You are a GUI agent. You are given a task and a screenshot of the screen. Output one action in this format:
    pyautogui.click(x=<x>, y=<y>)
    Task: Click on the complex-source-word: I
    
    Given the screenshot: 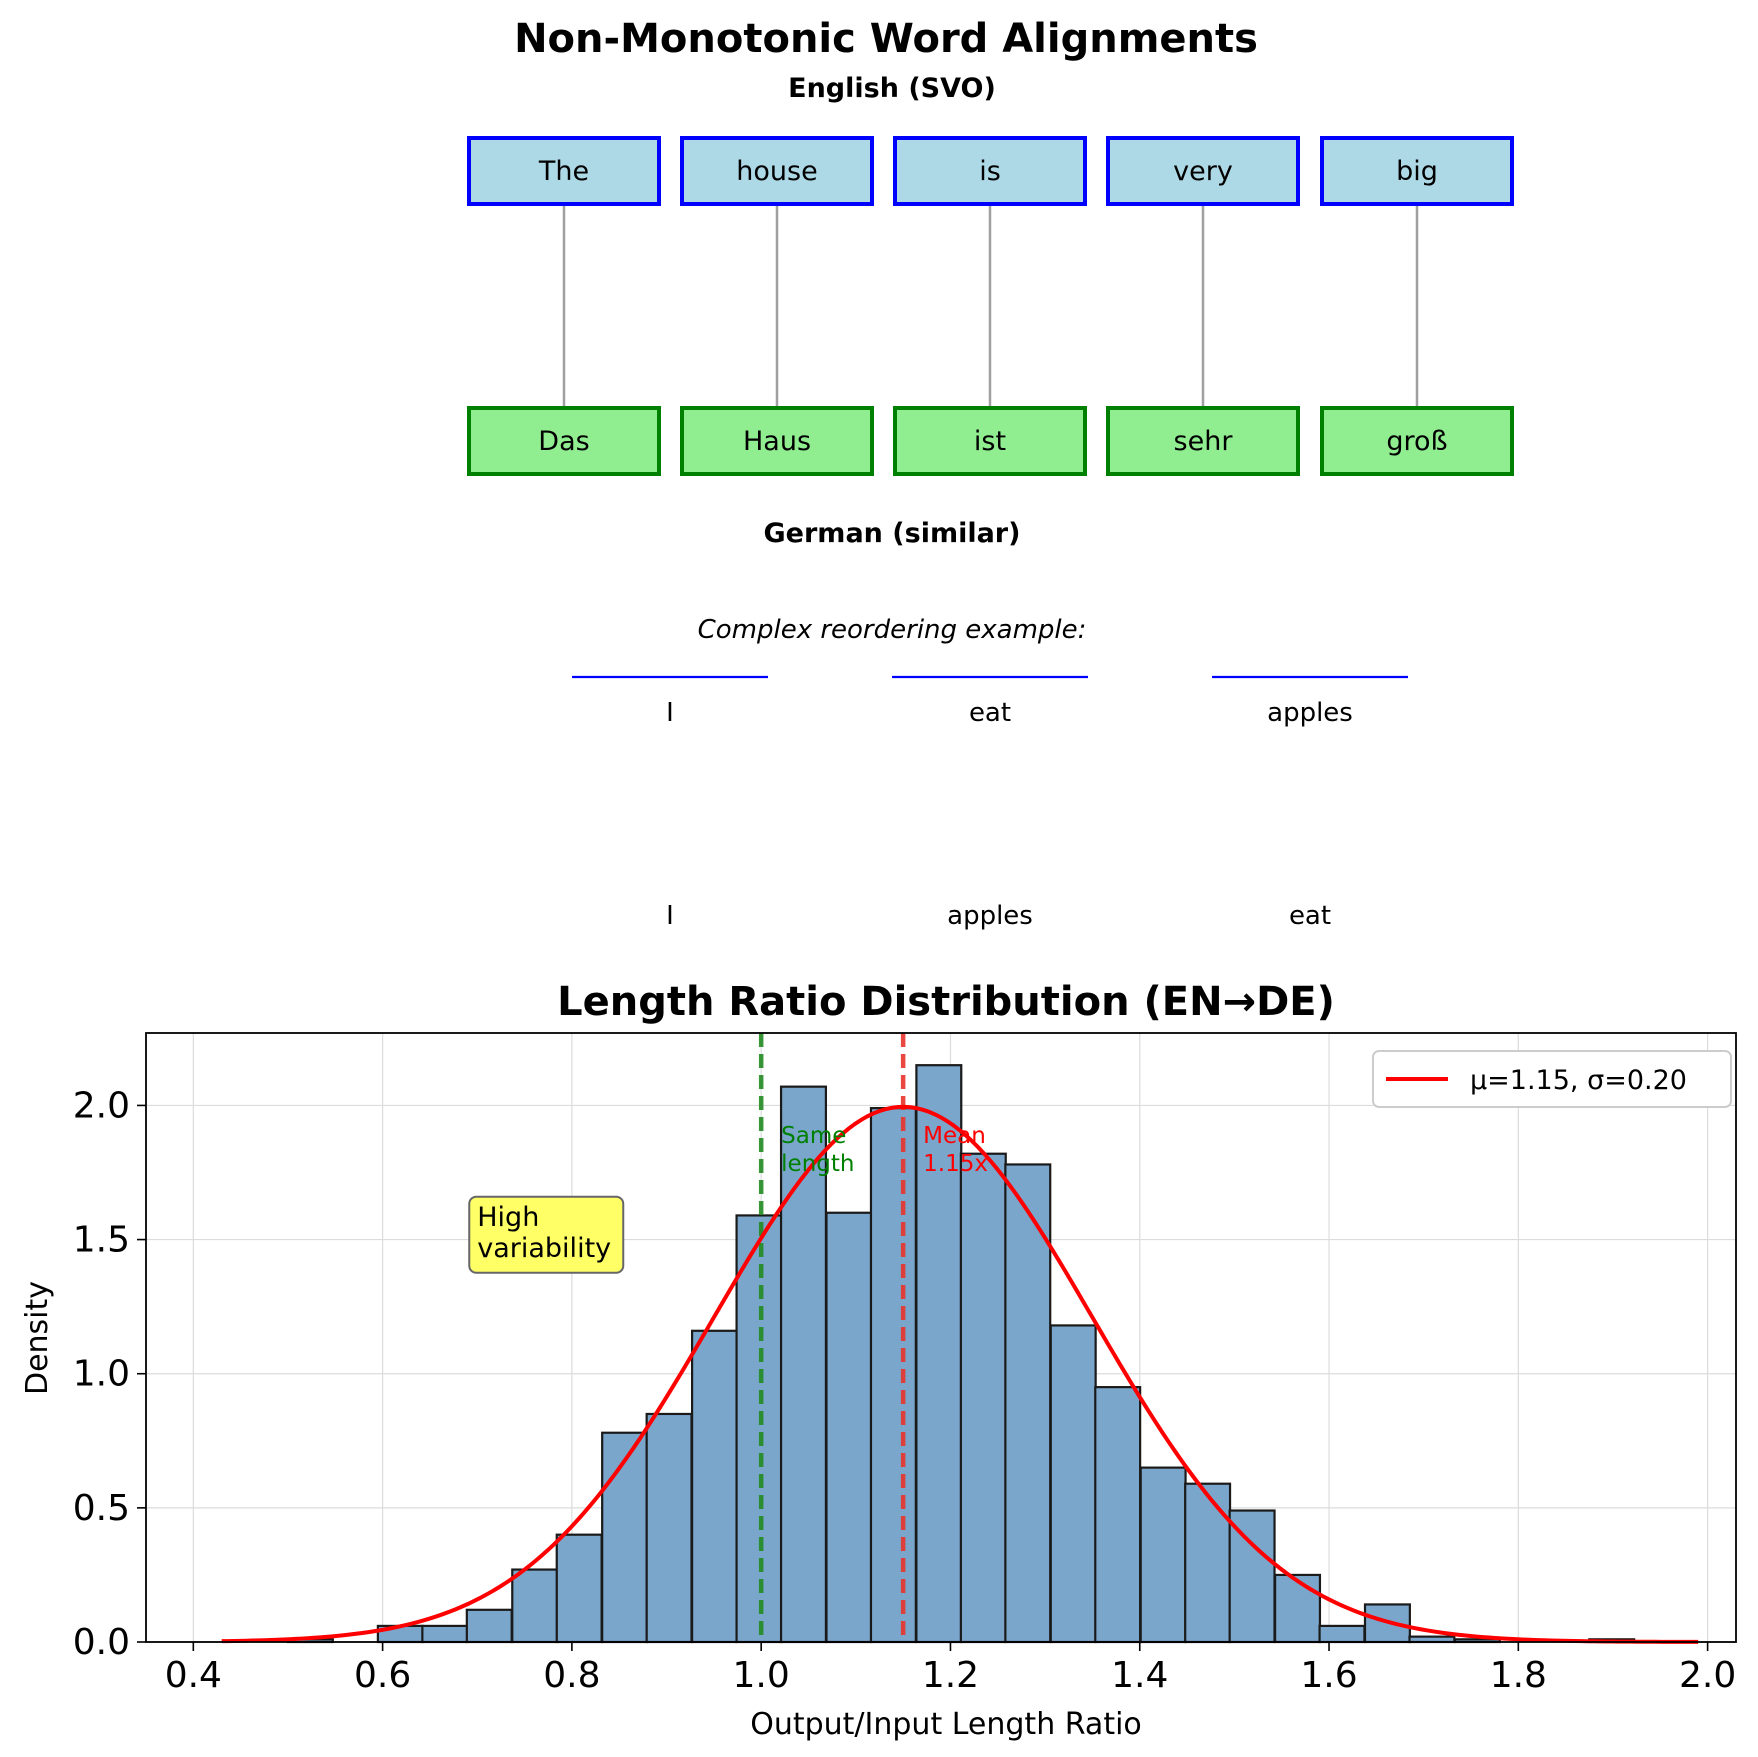 What is the action you would take?
    pyautogui.click(x=670, y=713)
    